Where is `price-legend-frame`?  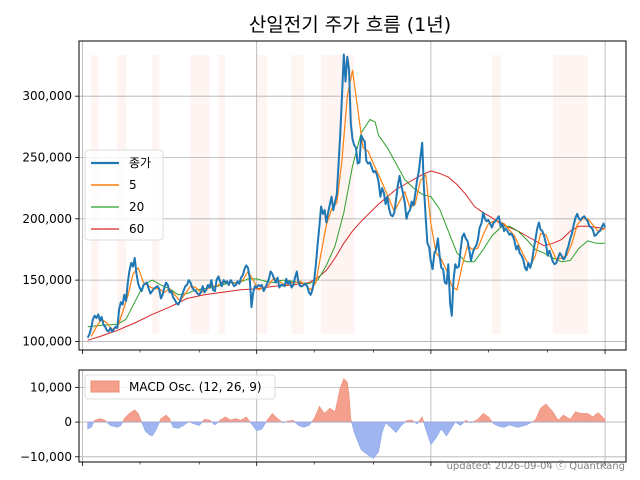 price-legend-frame is located at coordinates (124, 195).